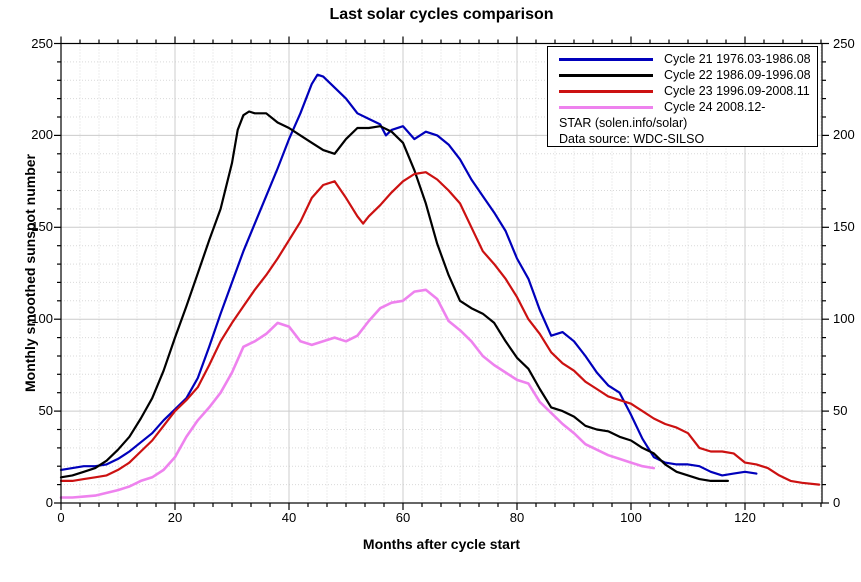  What do you see at coordinates (289, 517) in the screenshot?
I see `x-tick-label: 40` at bounding box center [289, 517].